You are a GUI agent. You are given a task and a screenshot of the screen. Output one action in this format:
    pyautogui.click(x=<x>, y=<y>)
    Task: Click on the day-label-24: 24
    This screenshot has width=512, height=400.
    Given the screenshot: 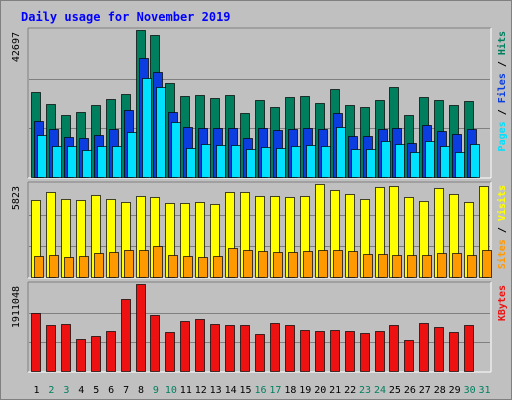 What is the action you would take?
    pyautogui.click(x=380, y=390)
    